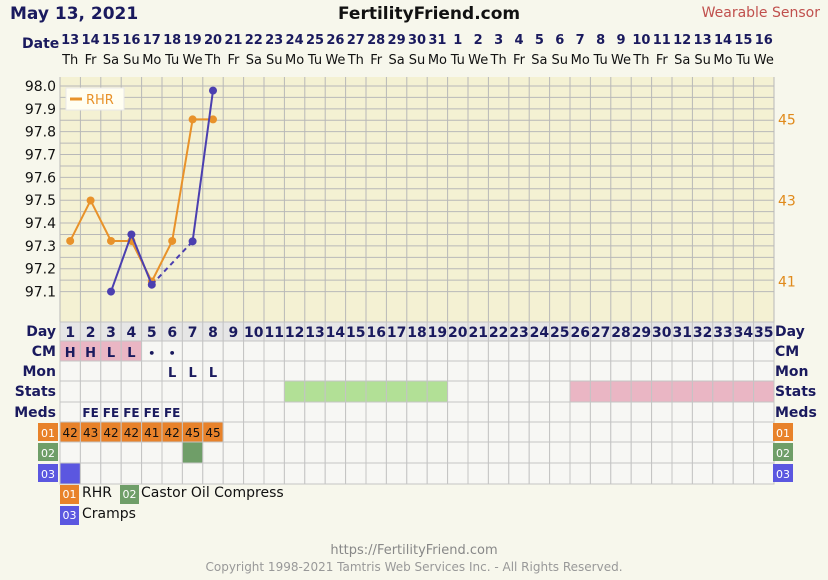 The width and height of the screenshot is (828, 580). I want to click on y-left-tick: 97.8, so click(40, 133).